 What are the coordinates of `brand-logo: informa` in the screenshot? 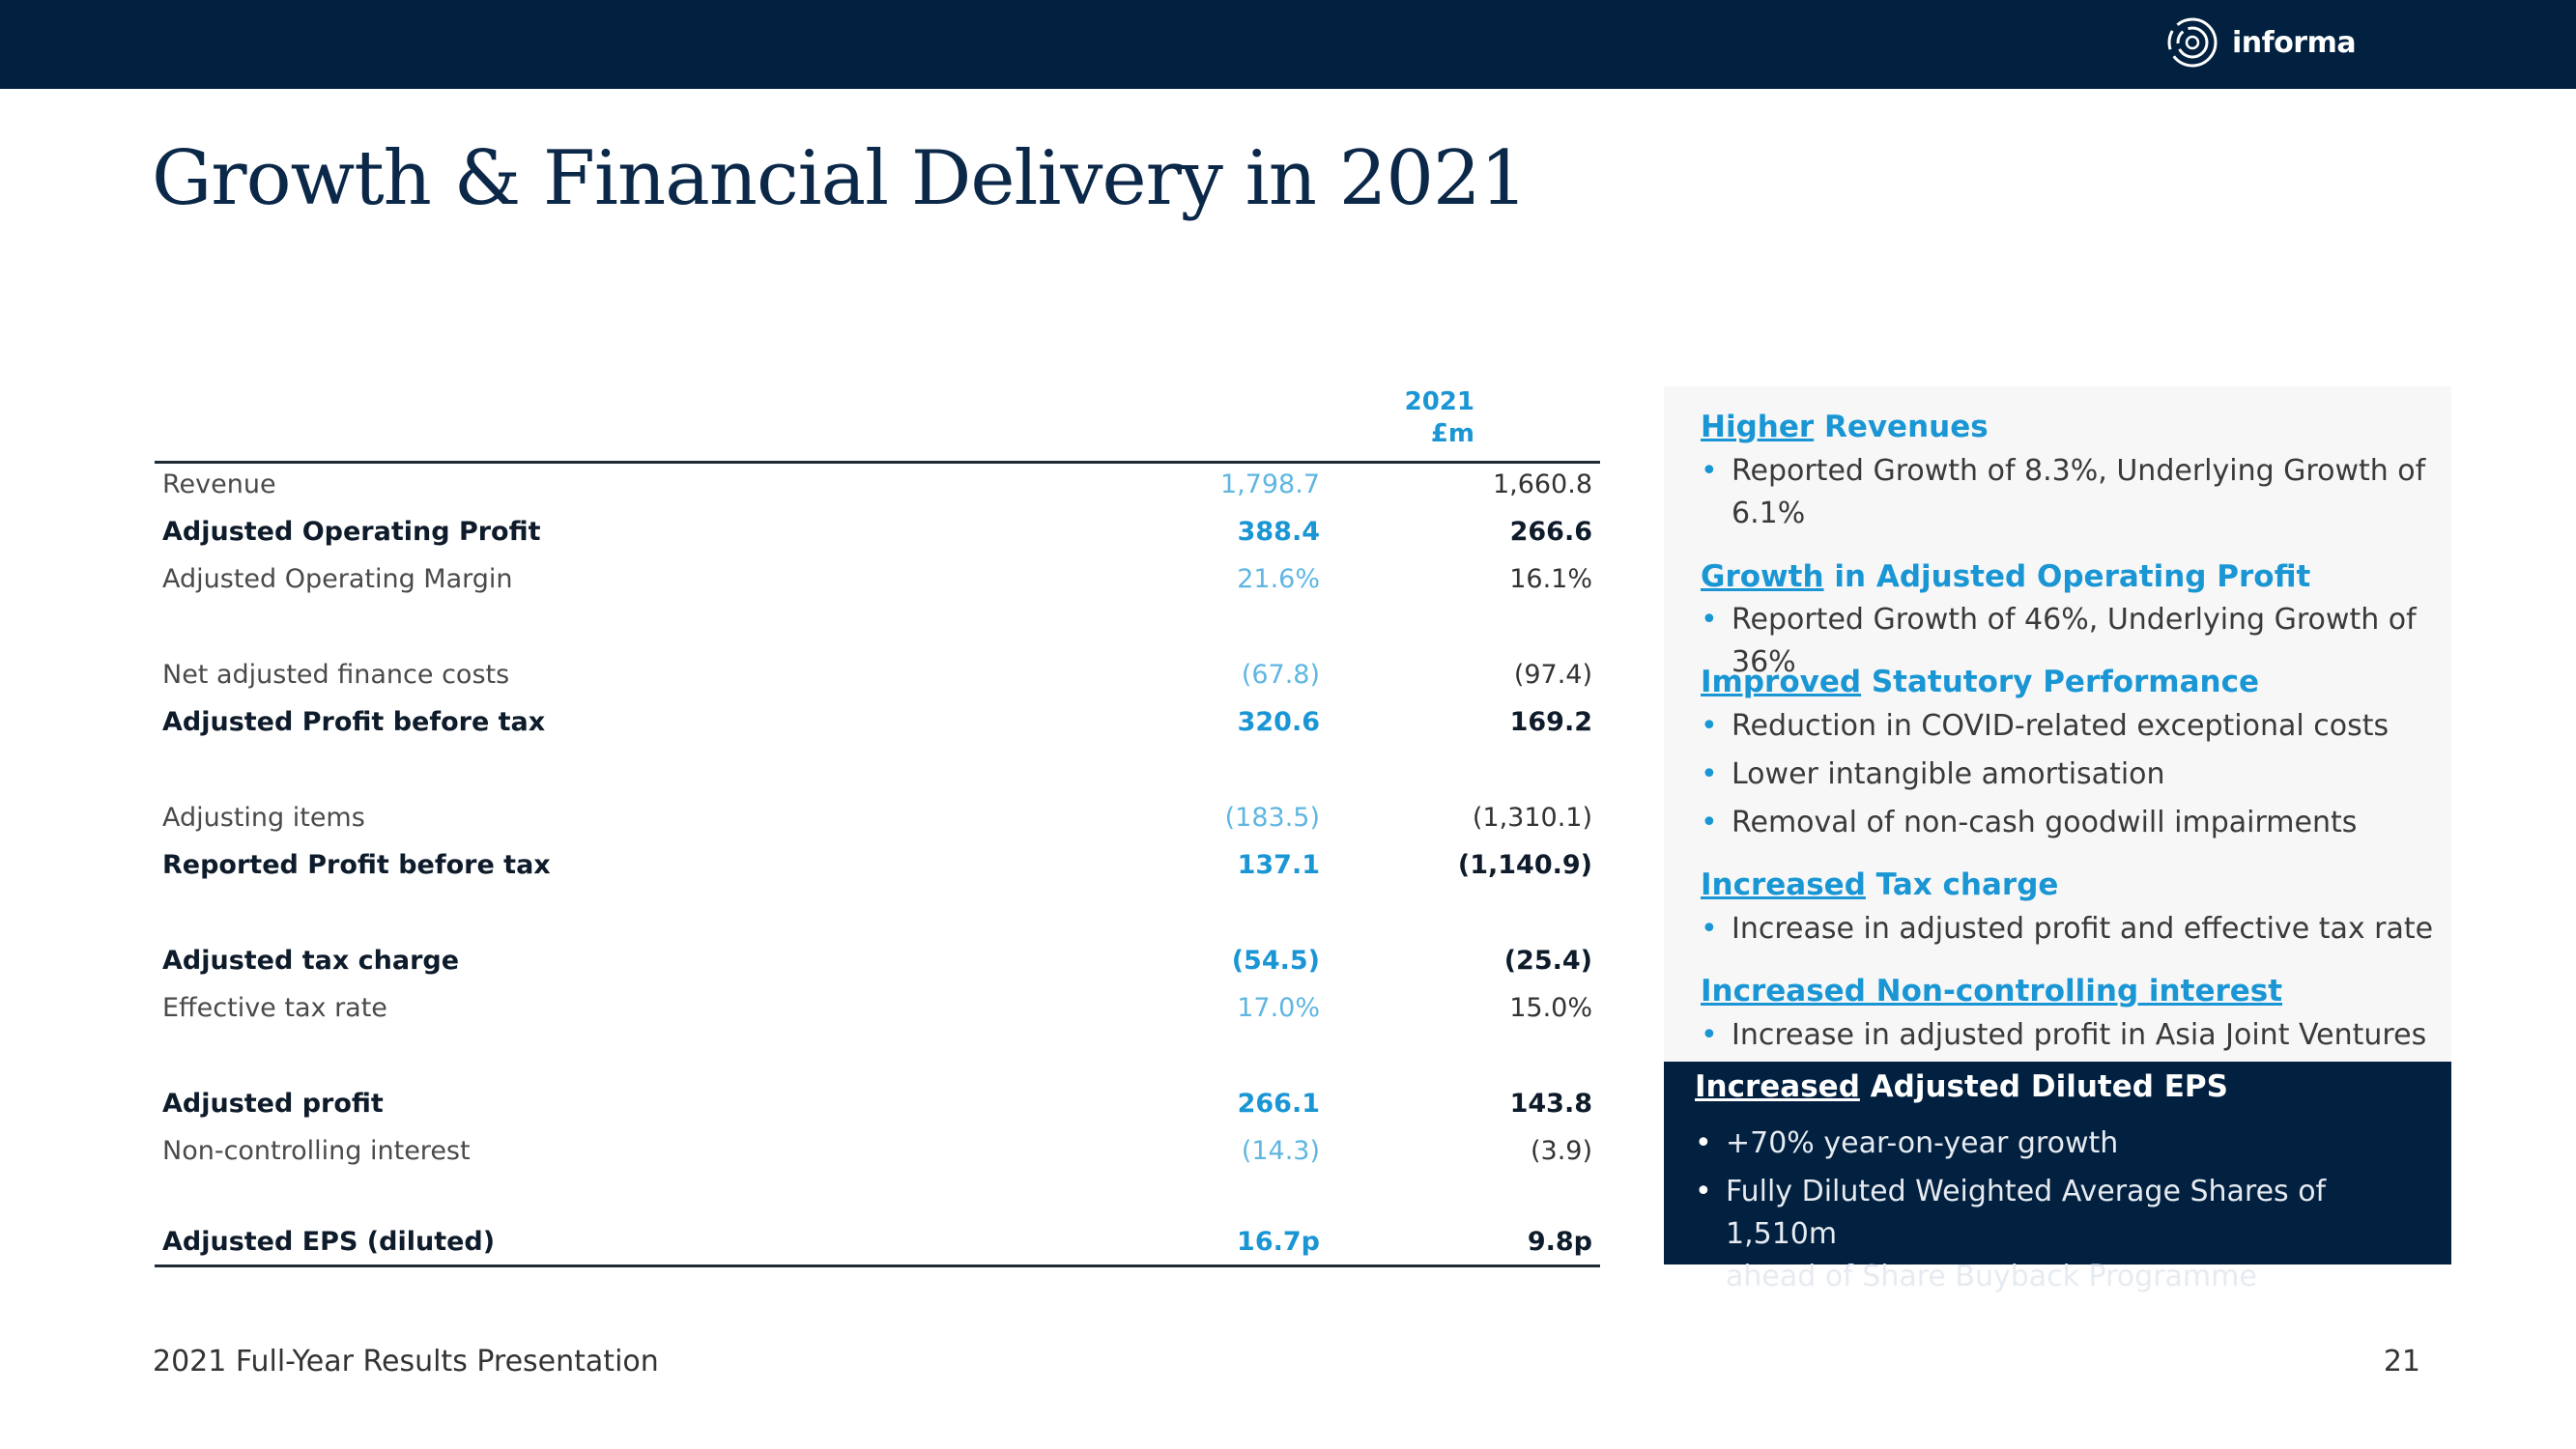 It's located at (2261, 42).